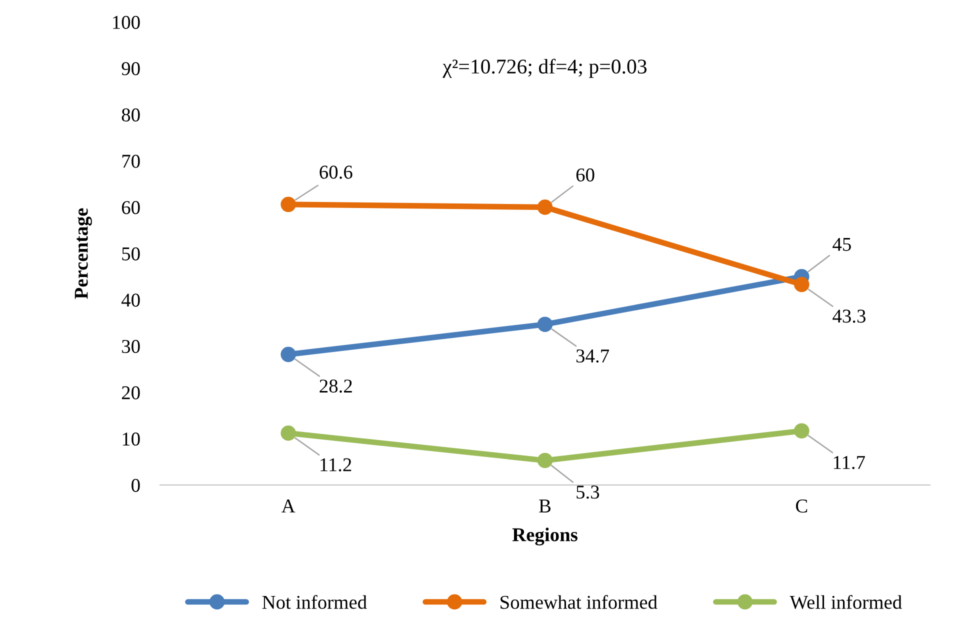 This screenshot has width=960, height=617. What do you see at coordinates (545, 506) in the screenshot?
I see `x-tick-label: B` at bounding box center [545, 506].